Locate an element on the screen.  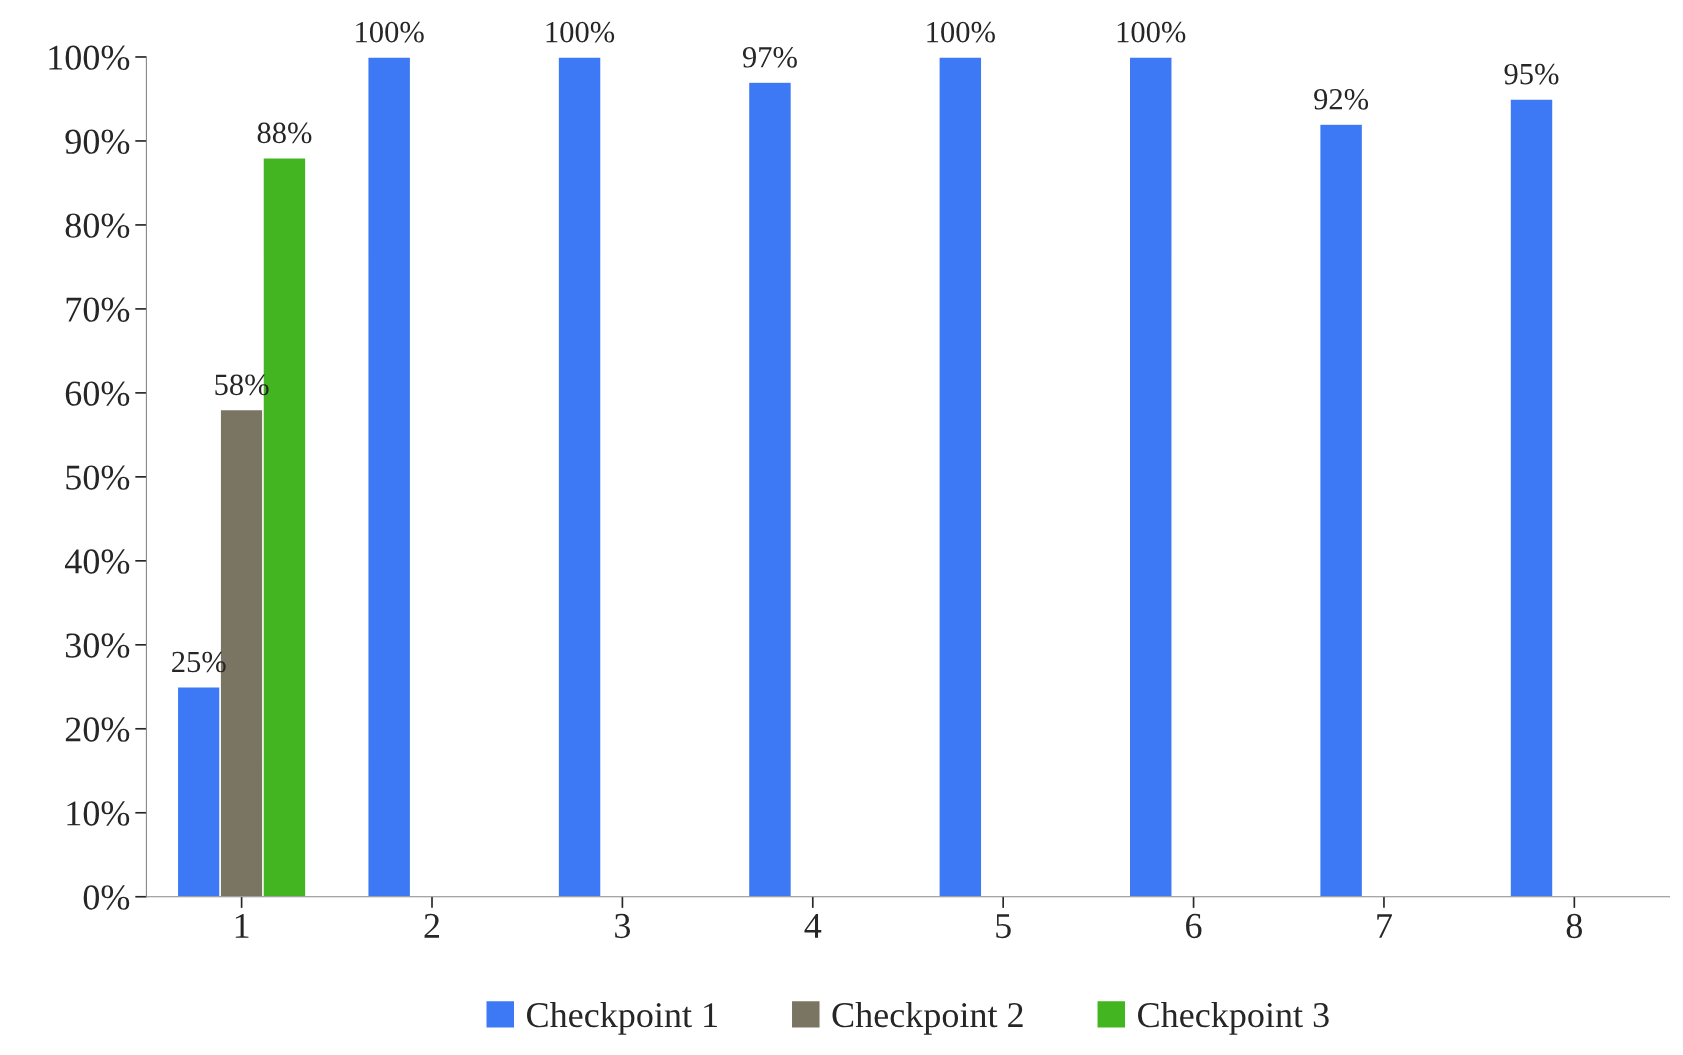
y-tick-label: 0% is located at coordinates (106, 897).